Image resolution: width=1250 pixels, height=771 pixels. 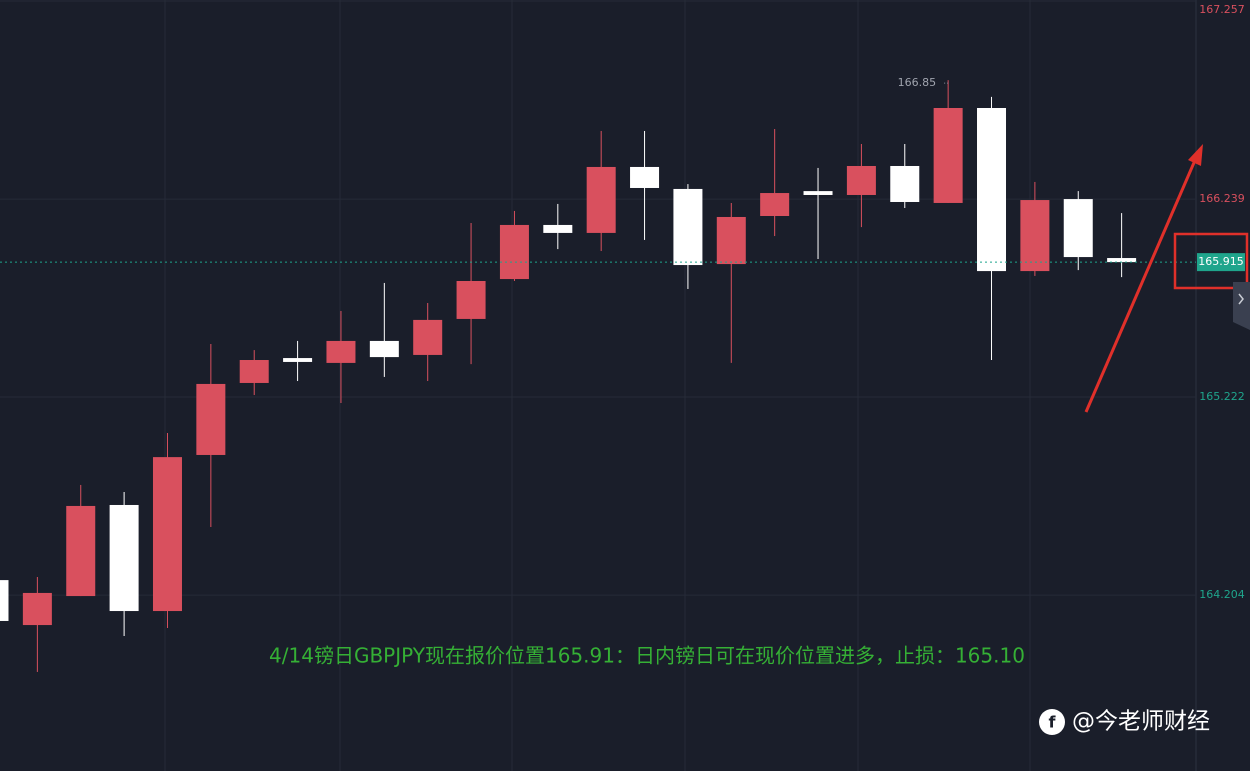 I want to click on side-tab, so click(x=1241, y=306).